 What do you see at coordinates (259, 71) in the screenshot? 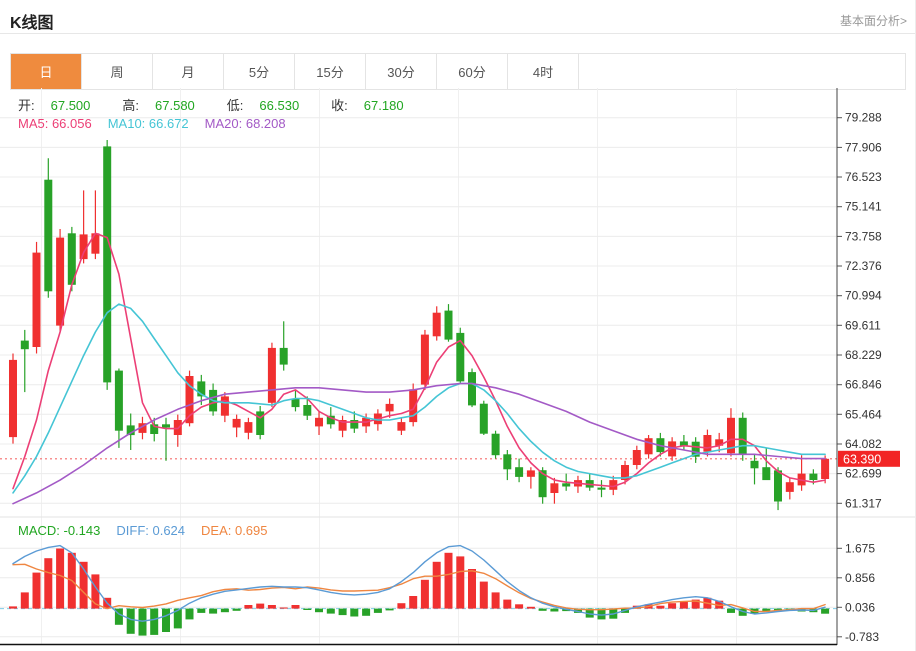
I see `tab-5分: 5分` at bounding box center [259, 71].